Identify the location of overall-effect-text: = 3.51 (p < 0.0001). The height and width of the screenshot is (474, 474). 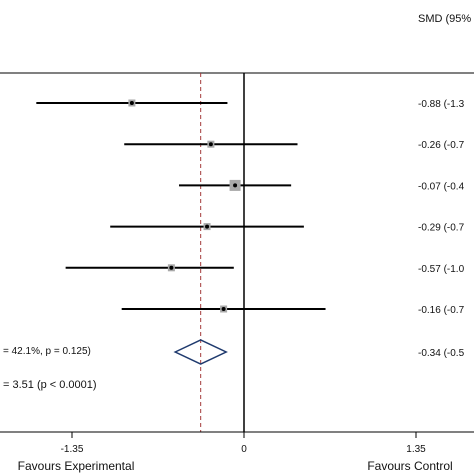
(50, 385).